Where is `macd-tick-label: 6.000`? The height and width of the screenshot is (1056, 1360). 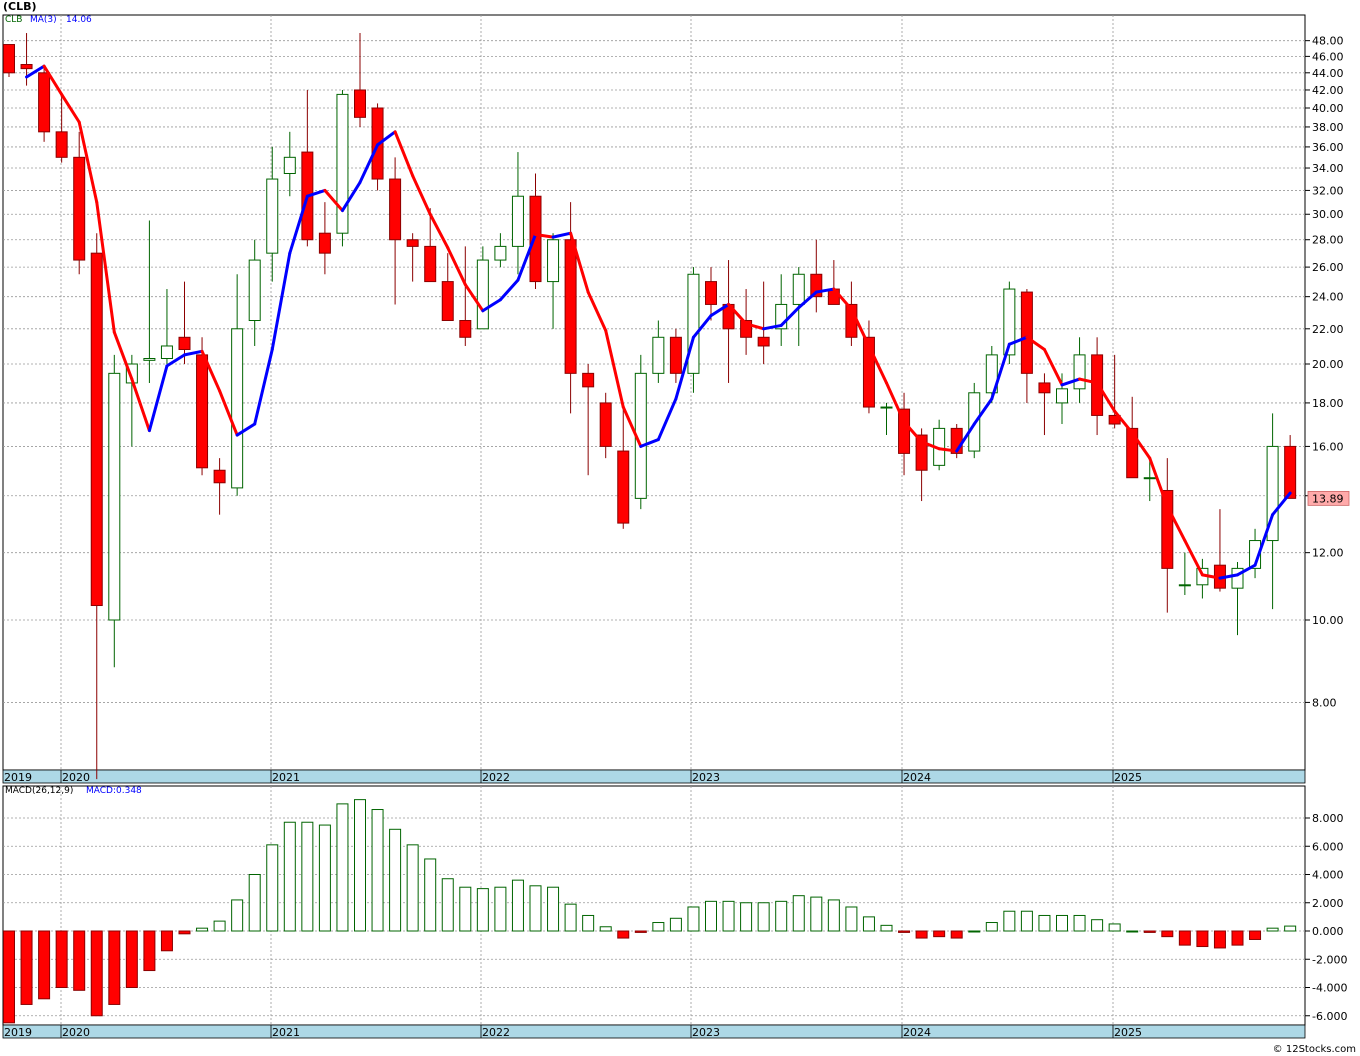
macd-tick-label: 6.000 is located at coordinates (1328, 846).